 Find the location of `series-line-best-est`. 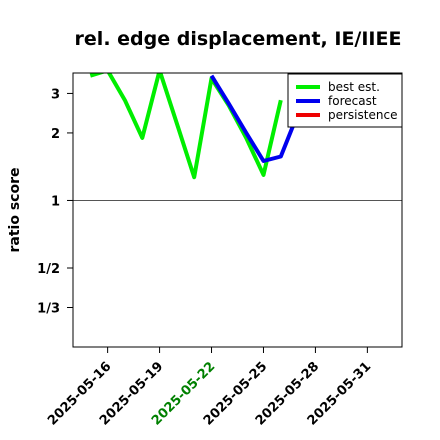

series-line-best-est is located at coordinates (186, 126).